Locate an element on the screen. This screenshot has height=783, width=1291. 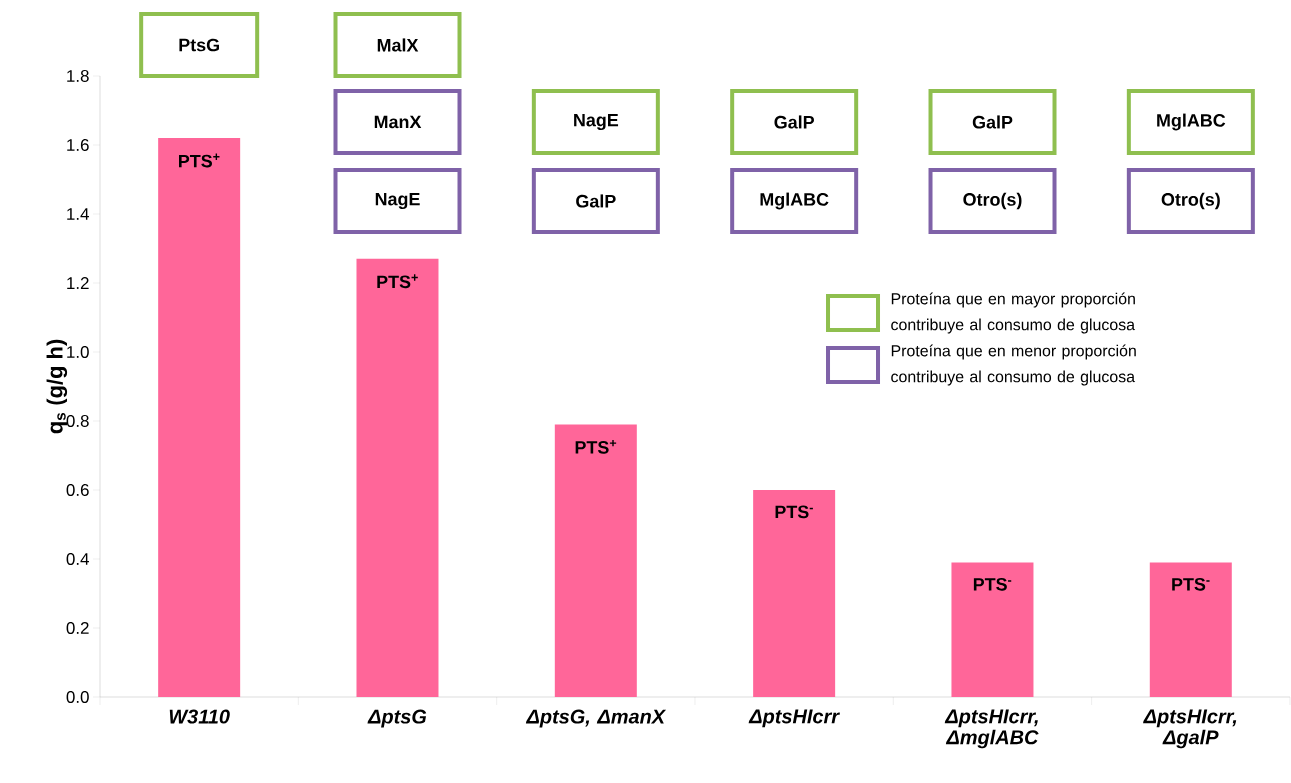
annotation: ManX is located at coordinates (398, 122).